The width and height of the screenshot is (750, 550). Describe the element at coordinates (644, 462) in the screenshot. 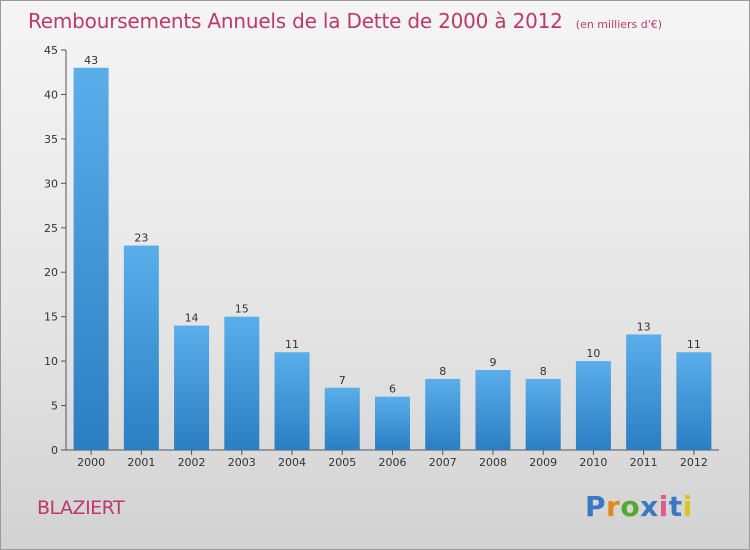

I see `x-tick-label: 2011` at that location.